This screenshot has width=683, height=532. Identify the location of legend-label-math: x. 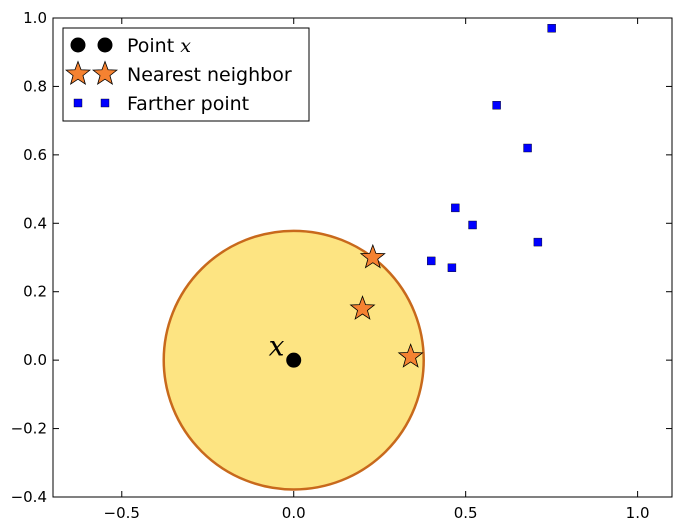
(185, 46).